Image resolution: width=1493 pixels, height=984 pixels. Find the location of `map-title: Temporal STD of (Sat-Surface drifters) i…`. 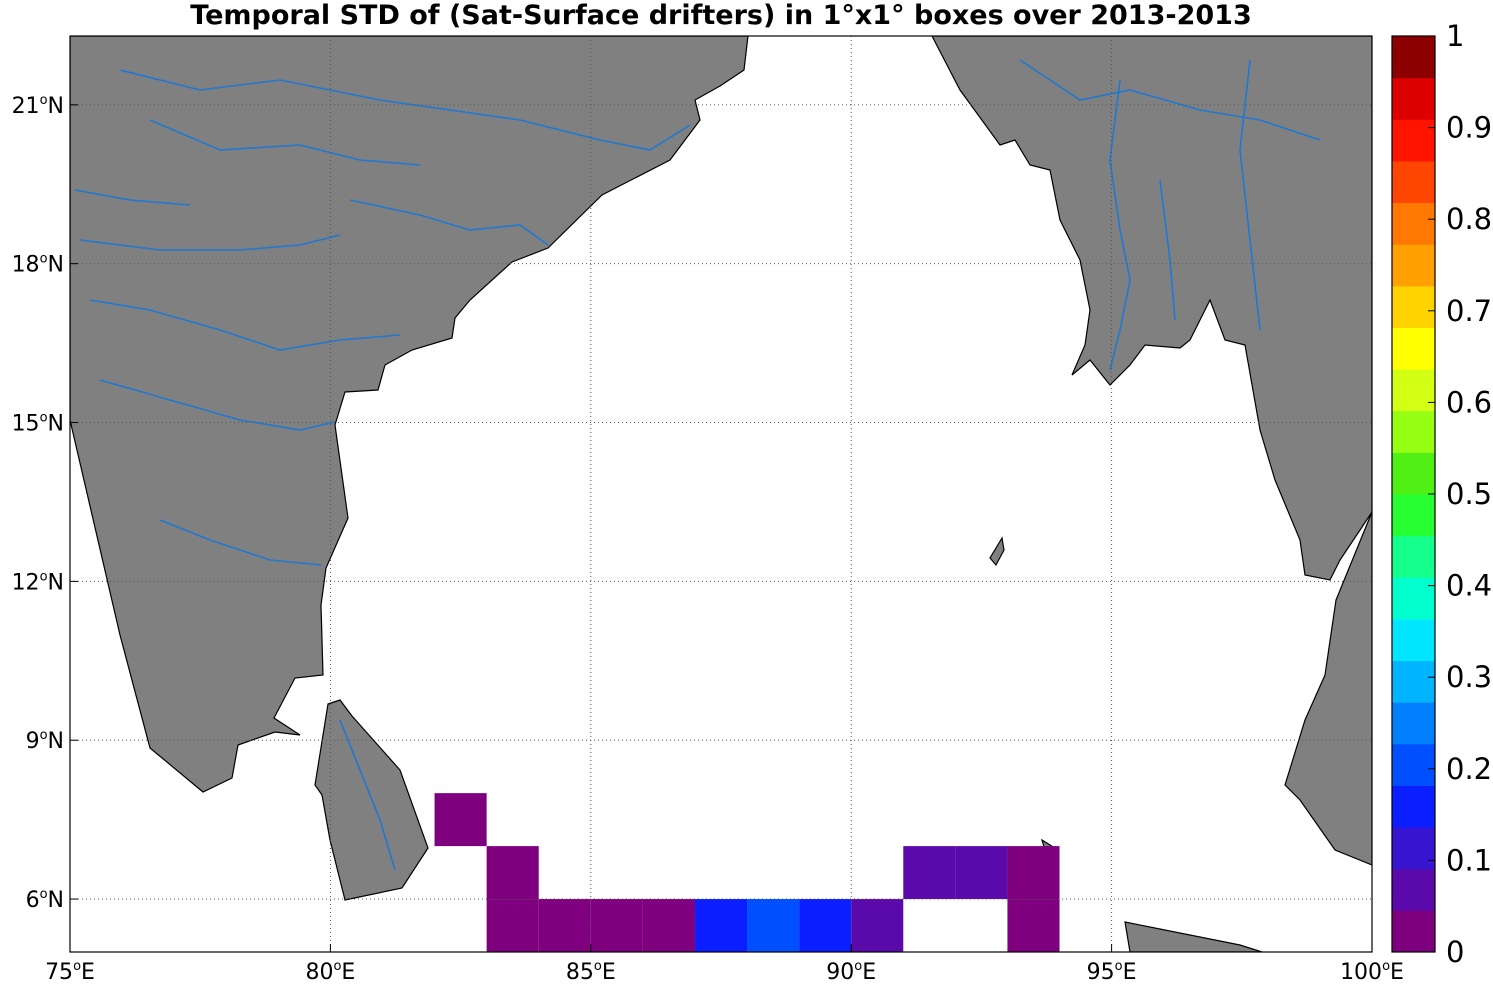

map-title: Temporal STD of (Sat-Surface drifters) i… is located at coordinates (721, 15).